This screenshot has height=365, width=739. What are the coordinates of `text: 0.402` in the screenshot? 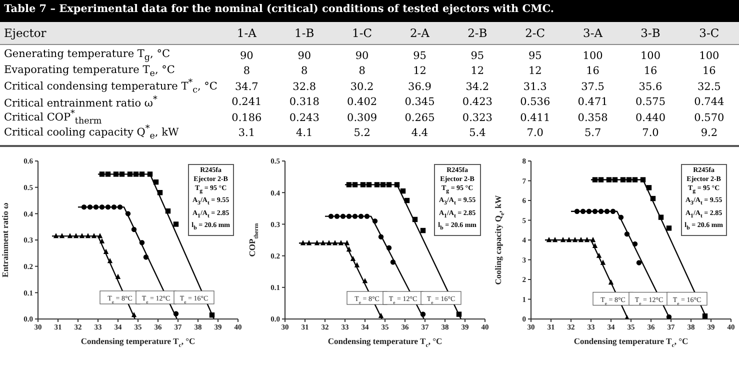 It's located at (362, 102).